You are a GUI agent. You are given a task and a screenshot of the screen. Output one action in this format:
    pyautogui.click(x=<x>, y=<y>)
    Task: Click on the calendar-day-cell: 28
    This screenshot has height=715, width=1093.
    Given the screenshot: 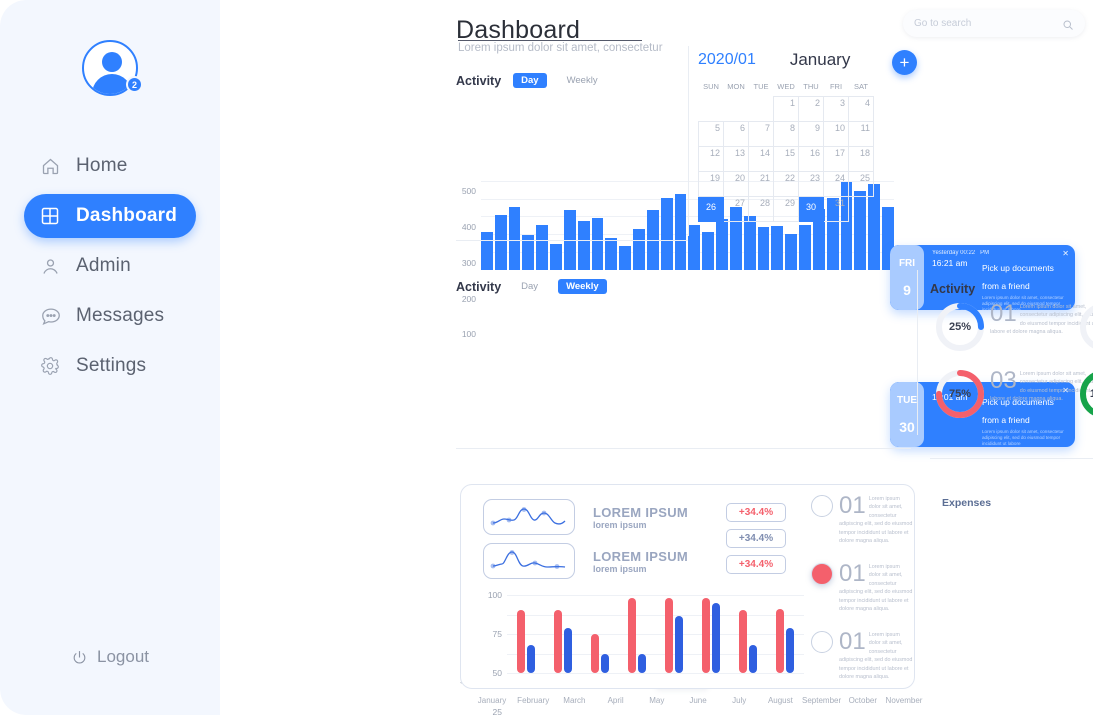 What is the action you would take?
    pyautogui.click(x=761, y=209)
    